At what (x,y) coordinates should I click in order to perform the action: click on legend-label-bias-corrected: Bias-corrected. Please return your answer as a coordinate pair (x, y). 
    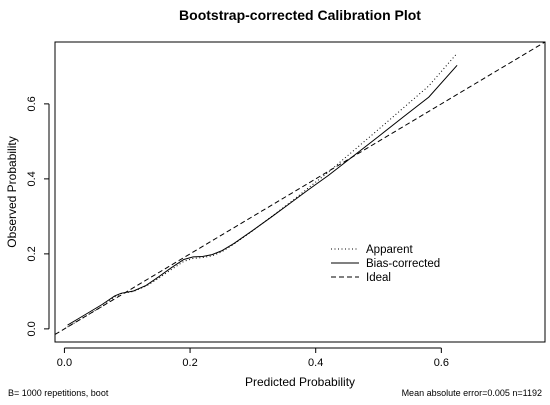
    Looking at the image, I should click on (403, 264).